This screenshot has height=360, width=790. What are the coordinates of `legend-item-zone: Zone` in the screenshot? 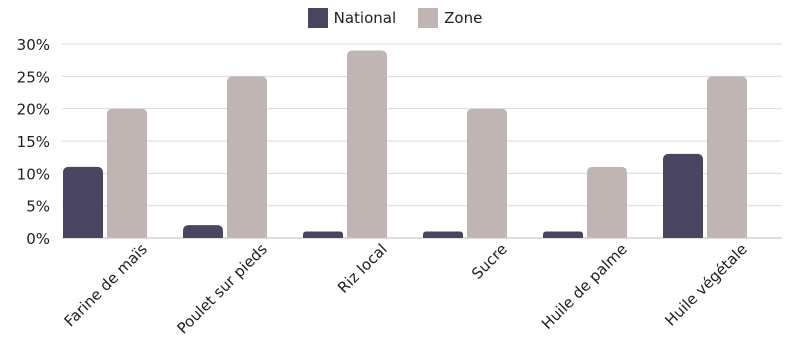 It's located at (450, 18).